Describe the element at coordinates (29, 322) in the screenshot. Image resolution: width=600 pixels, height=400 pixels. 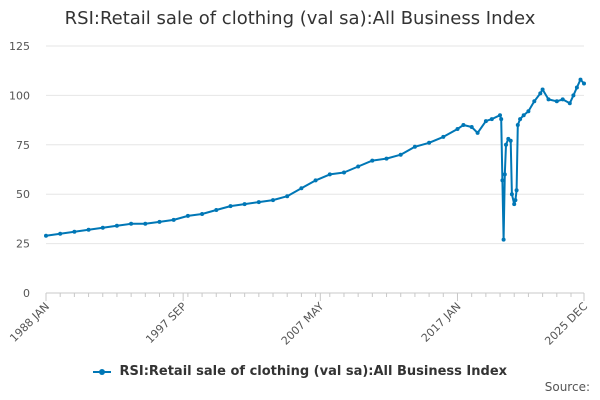
I see `x-tick-label: 1988 JAN` at that location.